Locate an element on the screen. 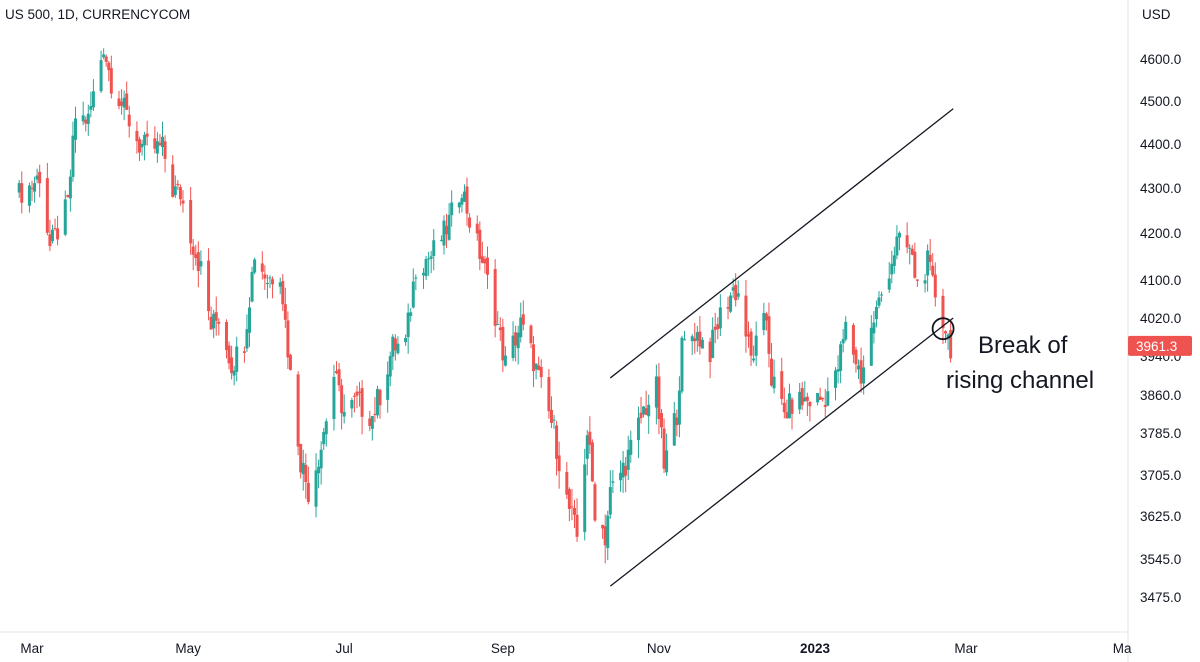 The width and height of the screenshot is (1200, 662). price-tick-label: 4200.0 is located at coordinates (1160, 233).